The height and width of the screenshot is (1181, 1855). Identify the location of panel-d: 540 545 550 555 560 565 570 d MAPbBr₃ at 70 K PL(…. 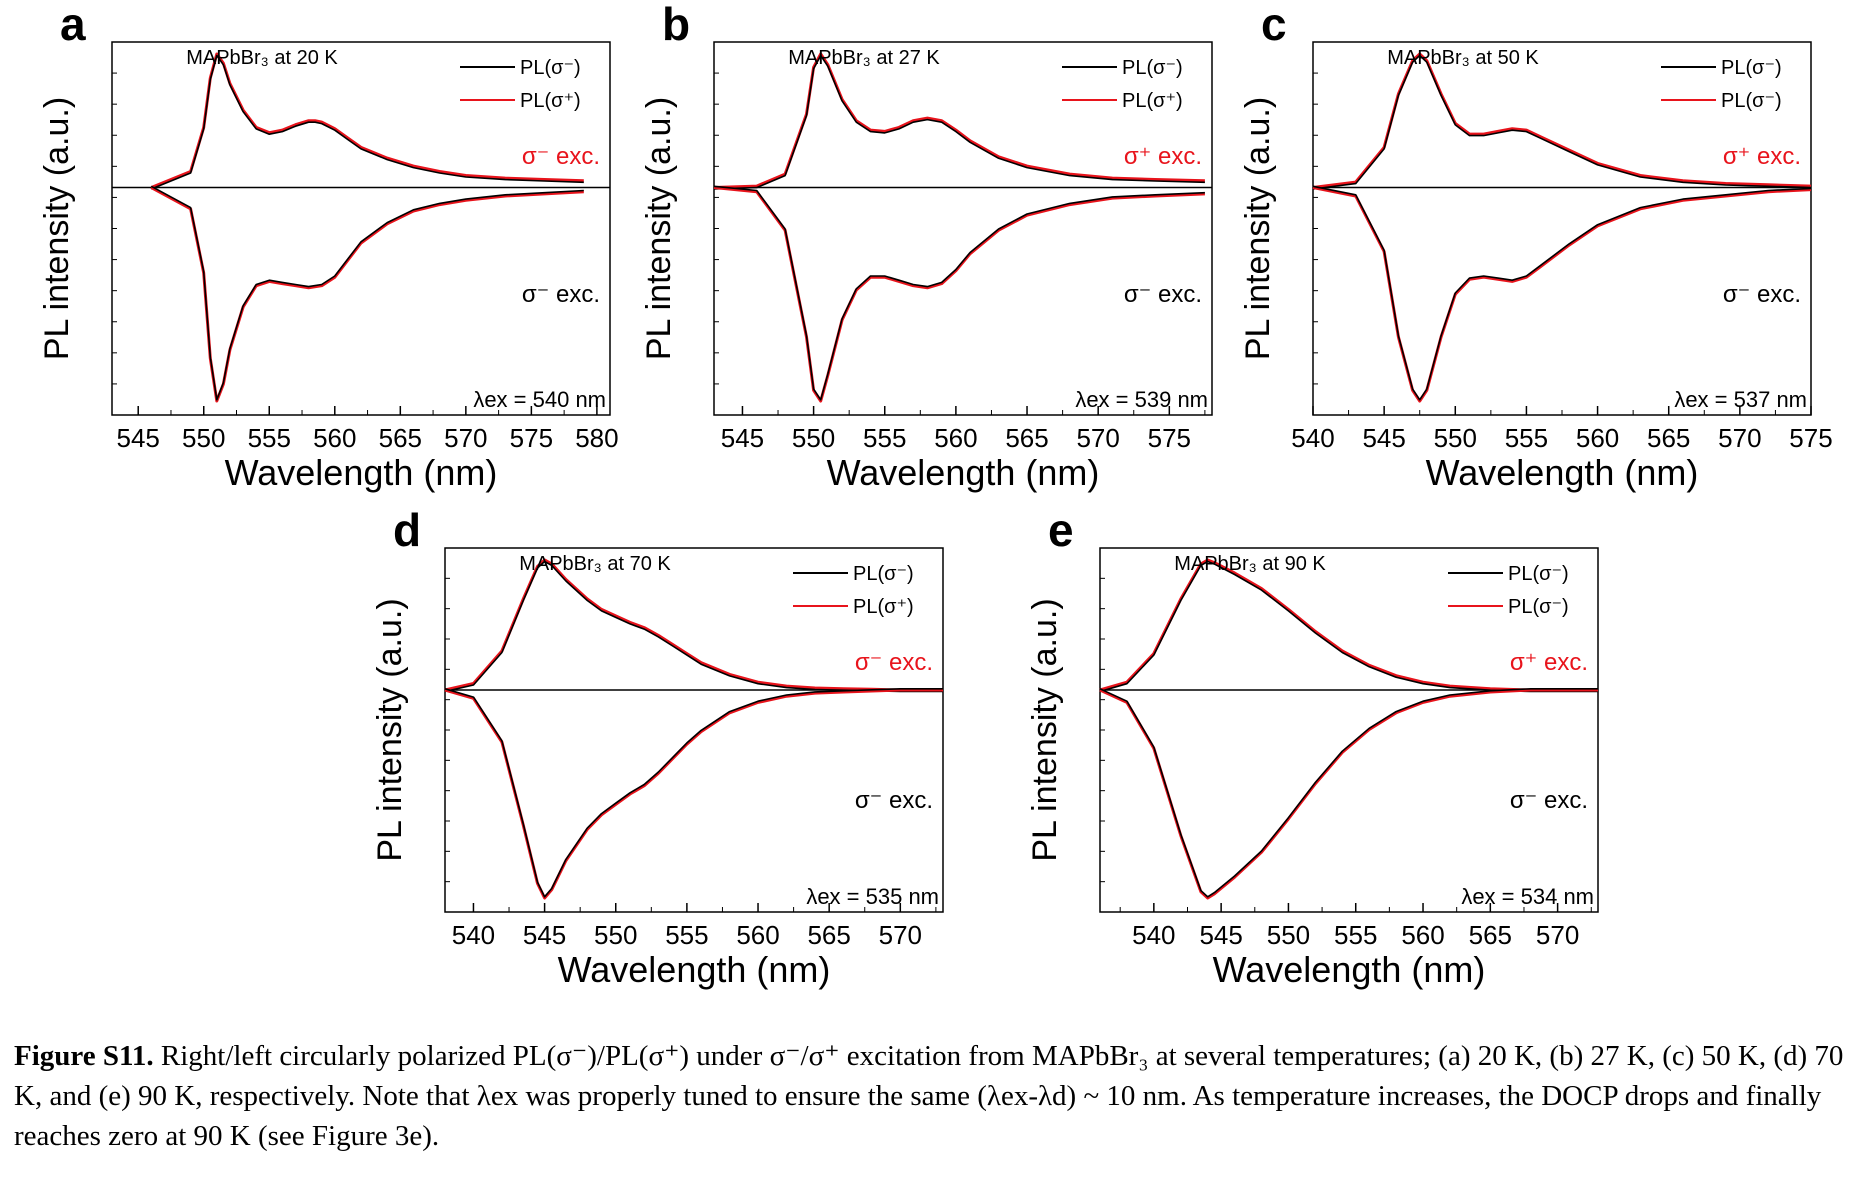
(657, 747).